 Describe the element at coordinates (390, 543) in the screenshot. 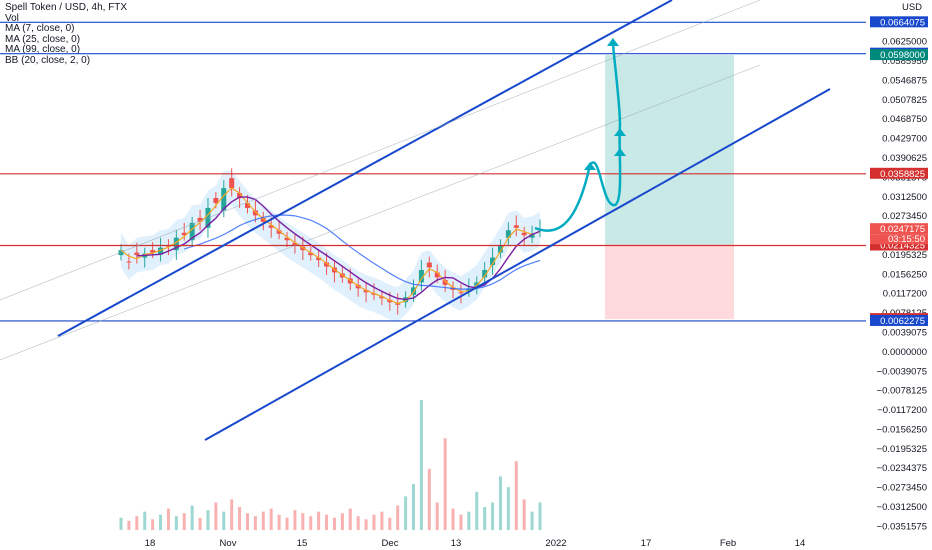

I see `time-tick-label: Dec` at that location.